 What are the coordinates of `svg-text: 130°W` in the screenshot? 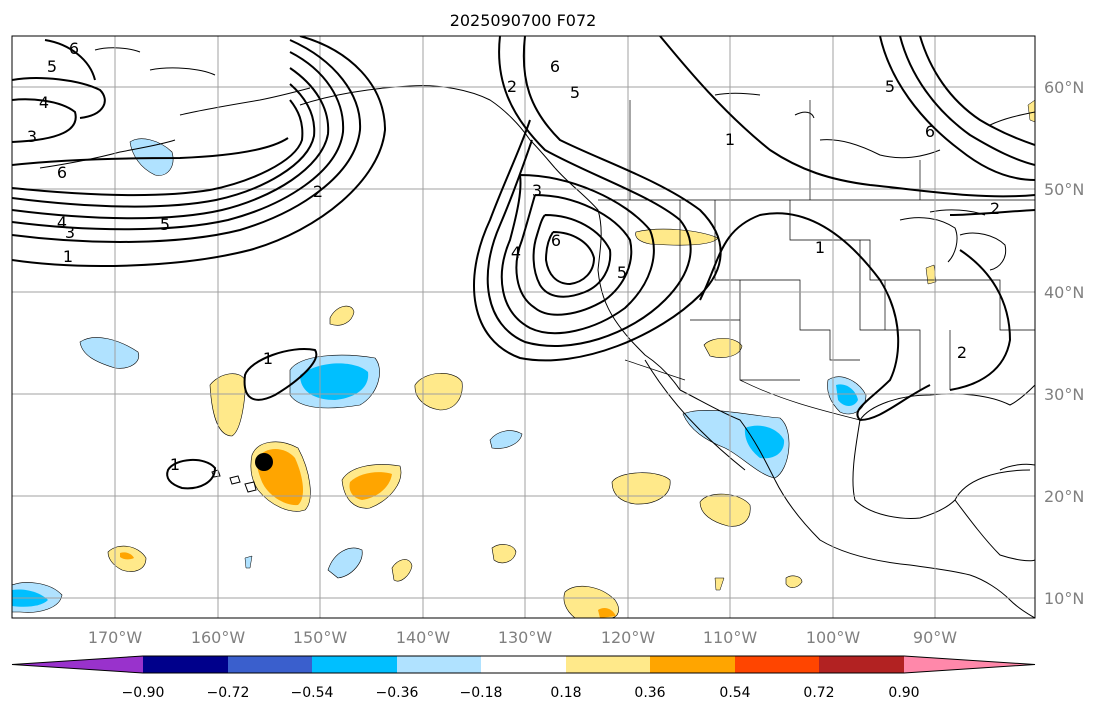 It's located at (525, 637).